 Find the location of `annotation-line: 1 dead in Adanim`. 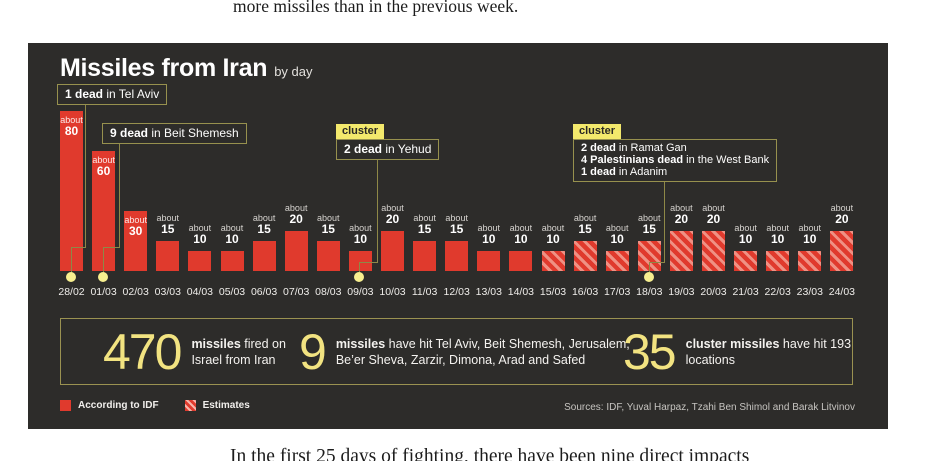

annotation-line: 1 dead in Adanim is located at coordinates (675, 172).